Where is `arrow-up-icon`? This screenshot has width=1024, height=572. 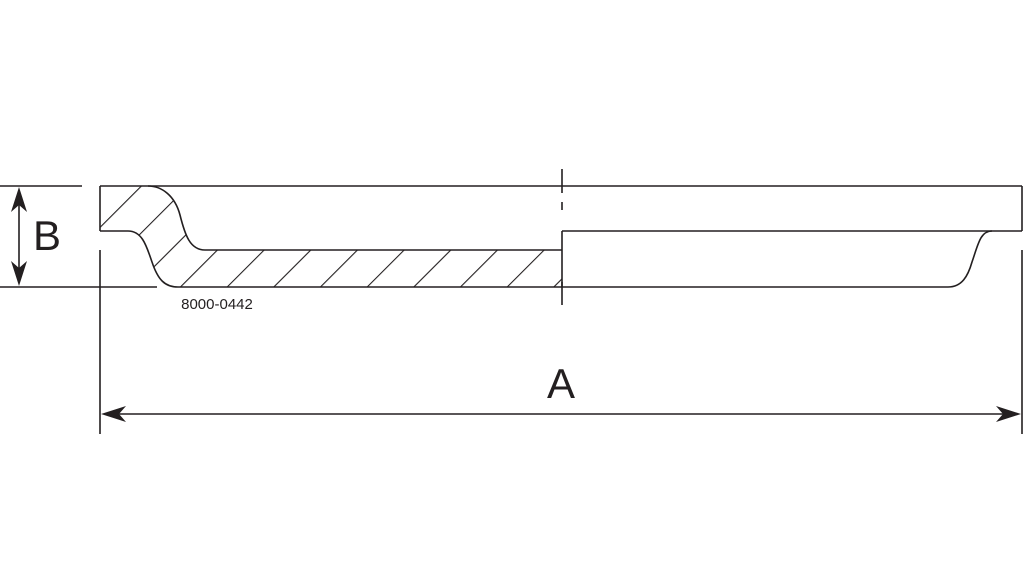 arrow-up-icon is located at coordinates (19, 199).